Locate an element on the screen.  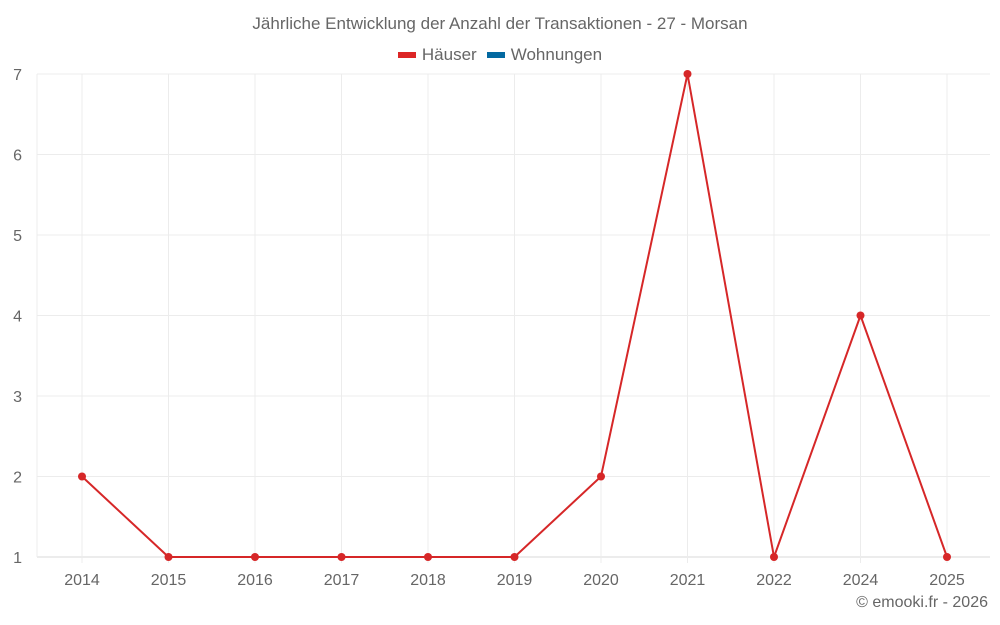
legend-label-haeuser: Häuser is located at coordinates (449, 54).